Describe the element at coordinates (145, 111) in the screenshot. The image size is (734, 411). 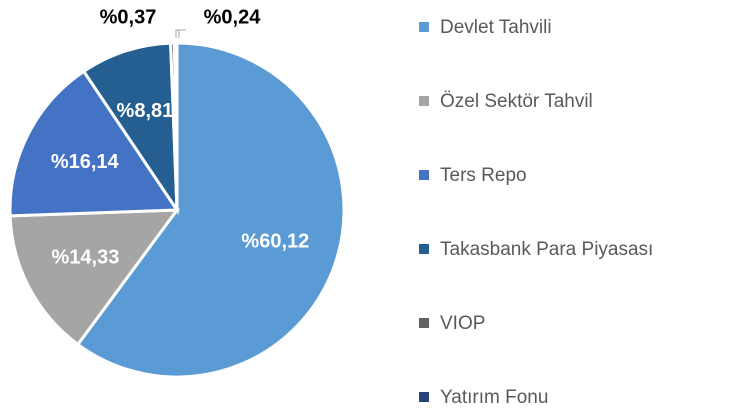
I see `data-label: %8,81` at that location.